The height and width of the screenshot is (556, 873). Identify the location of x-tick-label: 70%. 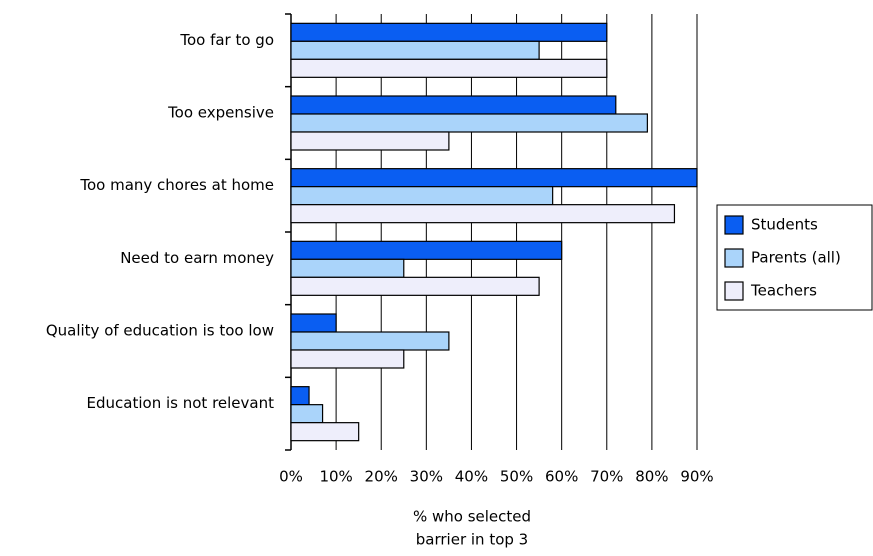
(606, 477).